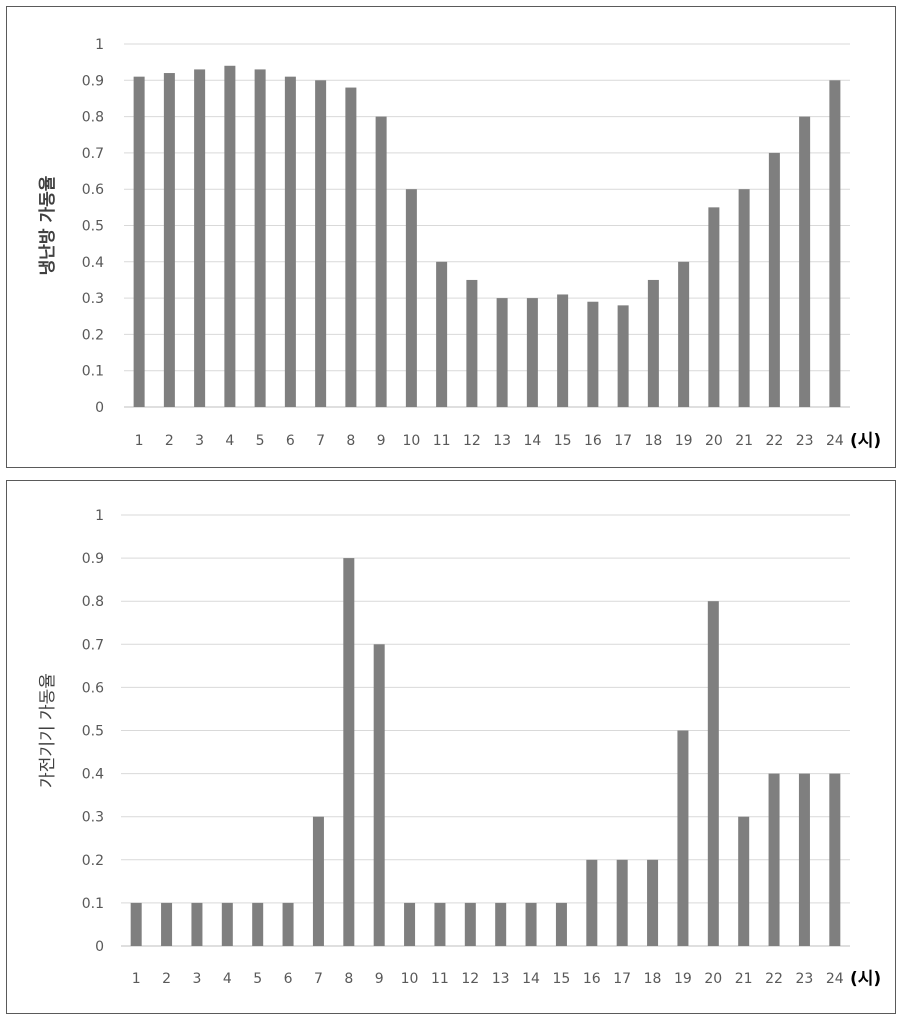 This screenshot has height=1021, width=902. What do you see at coordinates (379, 979) in the screenshot?
I see `x-tick-label: 9` at bounding box center [379, 979].